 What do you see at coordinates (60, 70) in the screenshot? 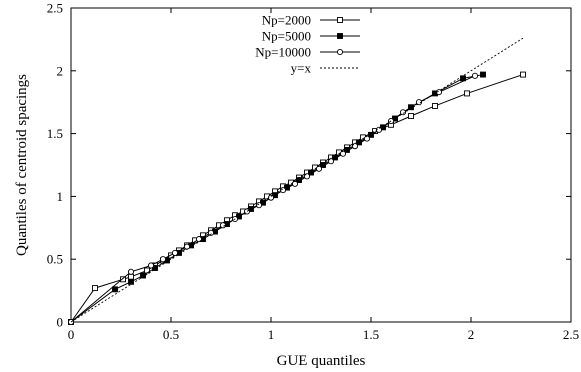
I see `y-tick-label: 2` at bounding box center [60, 70].